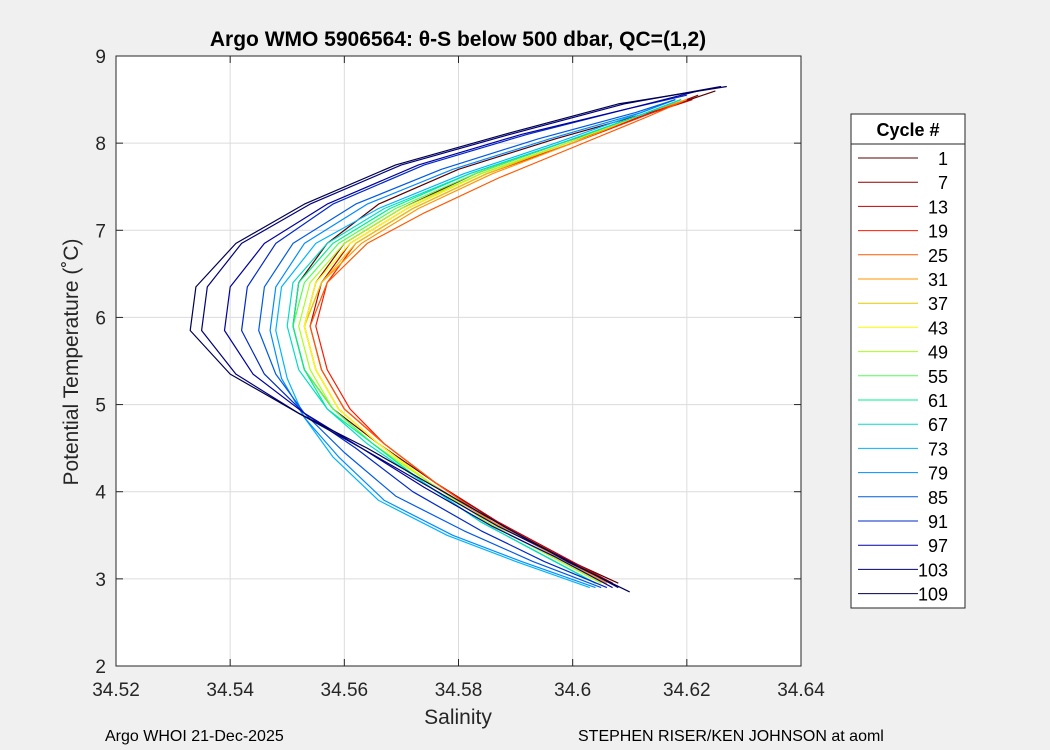 This screenshot has width=1050, height=750. What do you see at coordinates (943, 159) in the screenshot?
I see `legend-label-cycle-1: 1` at bounding box center [943, 159].